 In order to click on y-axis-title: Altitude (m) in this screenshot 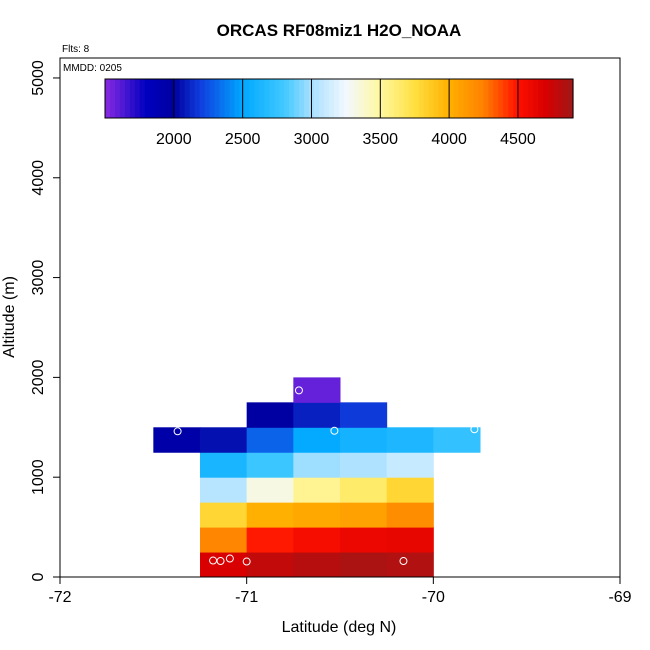, I will do `click(9, 317)`.